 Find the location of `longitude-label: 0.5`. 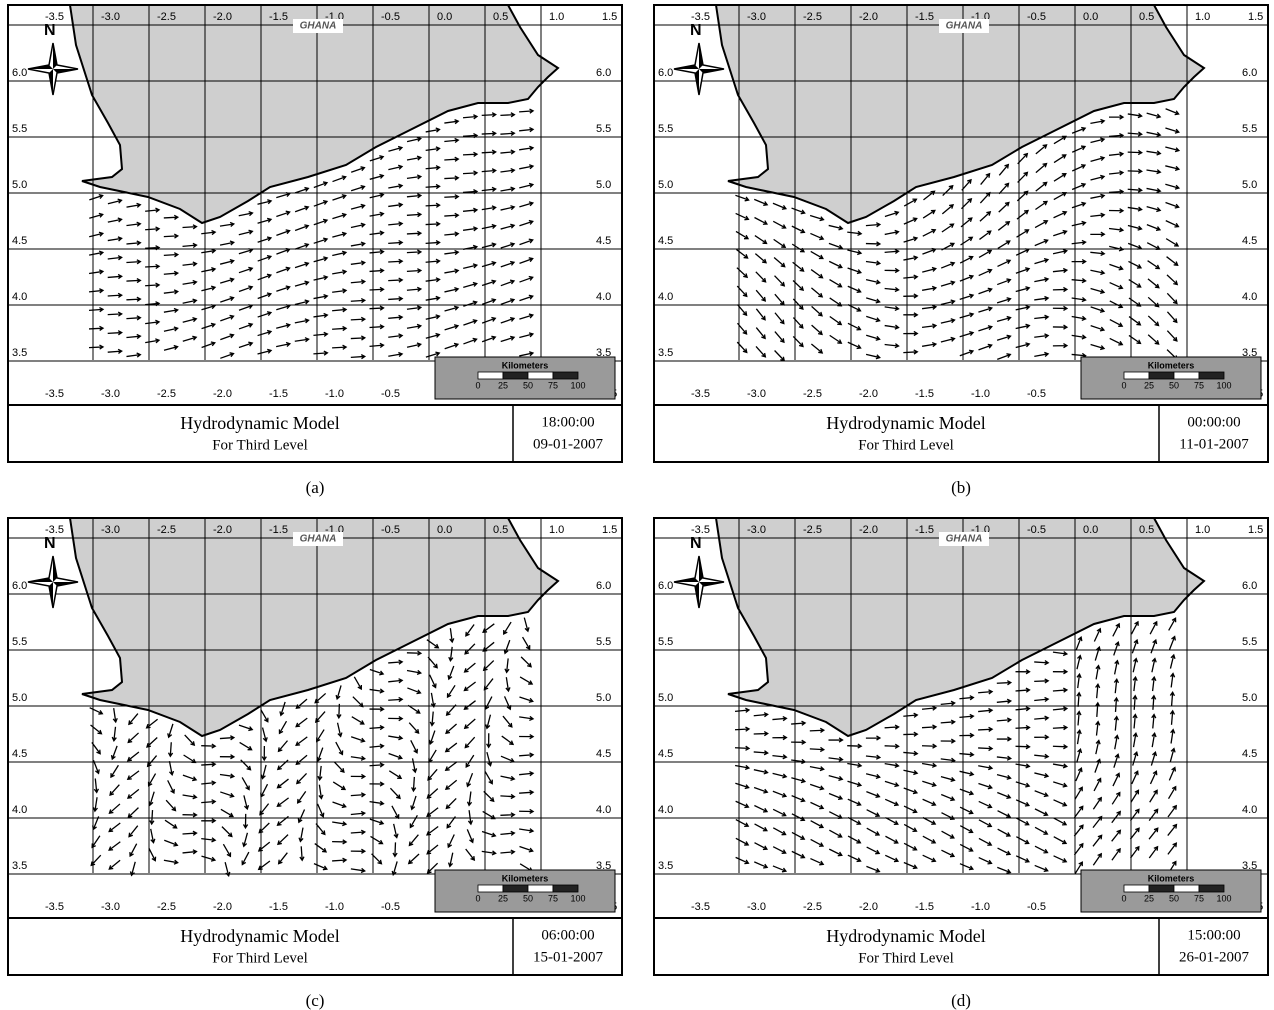

longitude-label: 0.5 is located at coordinates (1146, 530).